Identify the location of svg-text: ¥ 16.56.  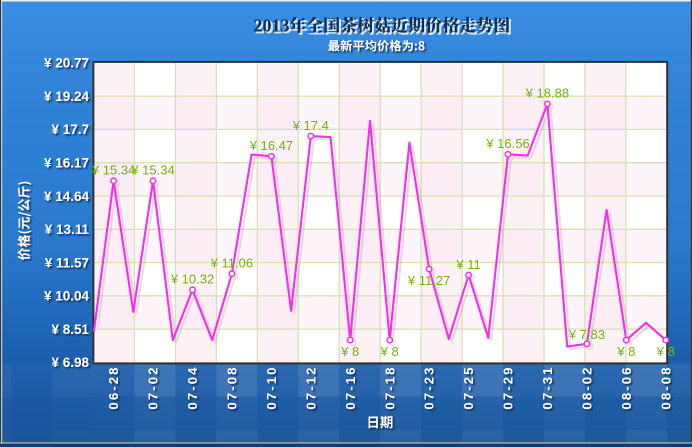
(507, 143).